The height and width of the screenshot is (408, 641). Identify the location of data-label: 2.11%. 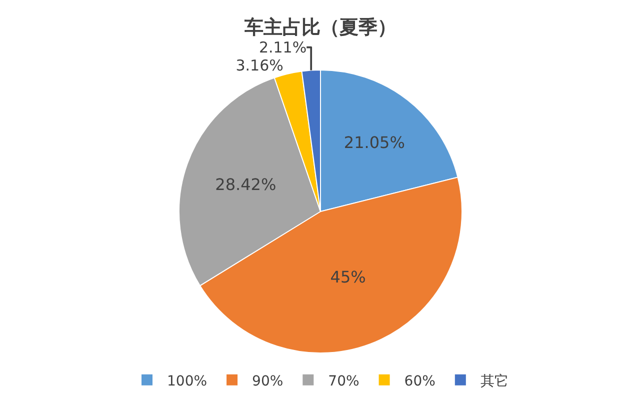
(282, 47).